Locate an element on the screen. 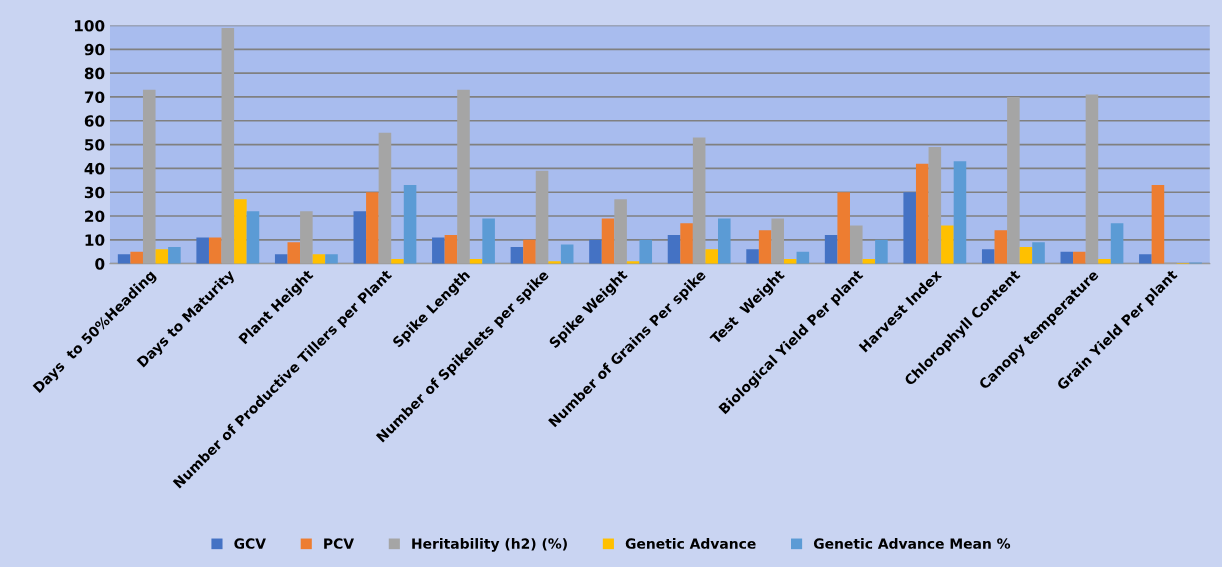 The width and height of the screenshot is (1222, 567). y-tick-label: 0 is located at coordinates (100, 264).